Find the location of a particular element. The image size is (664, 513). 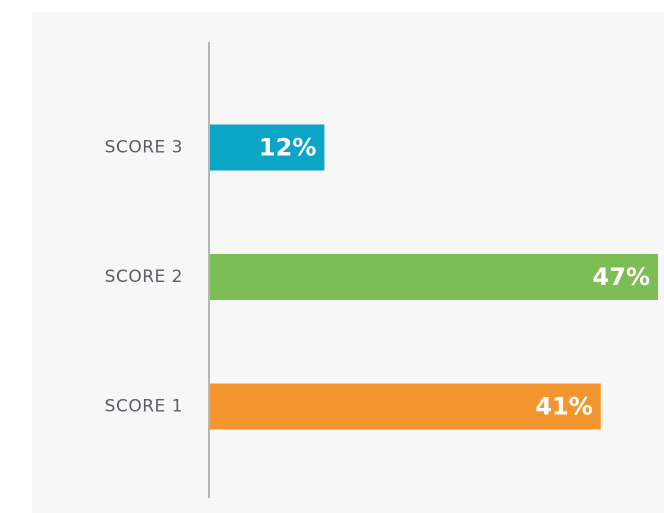

category-label: SCORE 3 is located at coordinates (144, 148).